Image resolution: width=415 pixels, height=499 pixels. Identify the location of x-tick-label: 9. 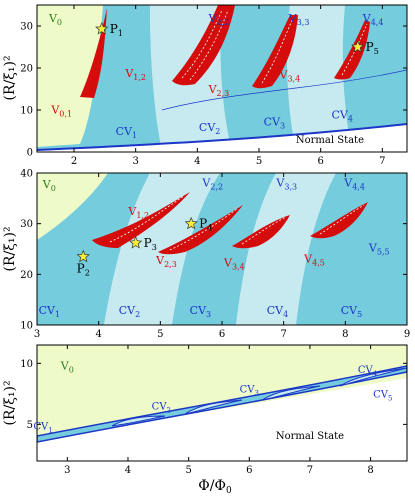
(407, 334).